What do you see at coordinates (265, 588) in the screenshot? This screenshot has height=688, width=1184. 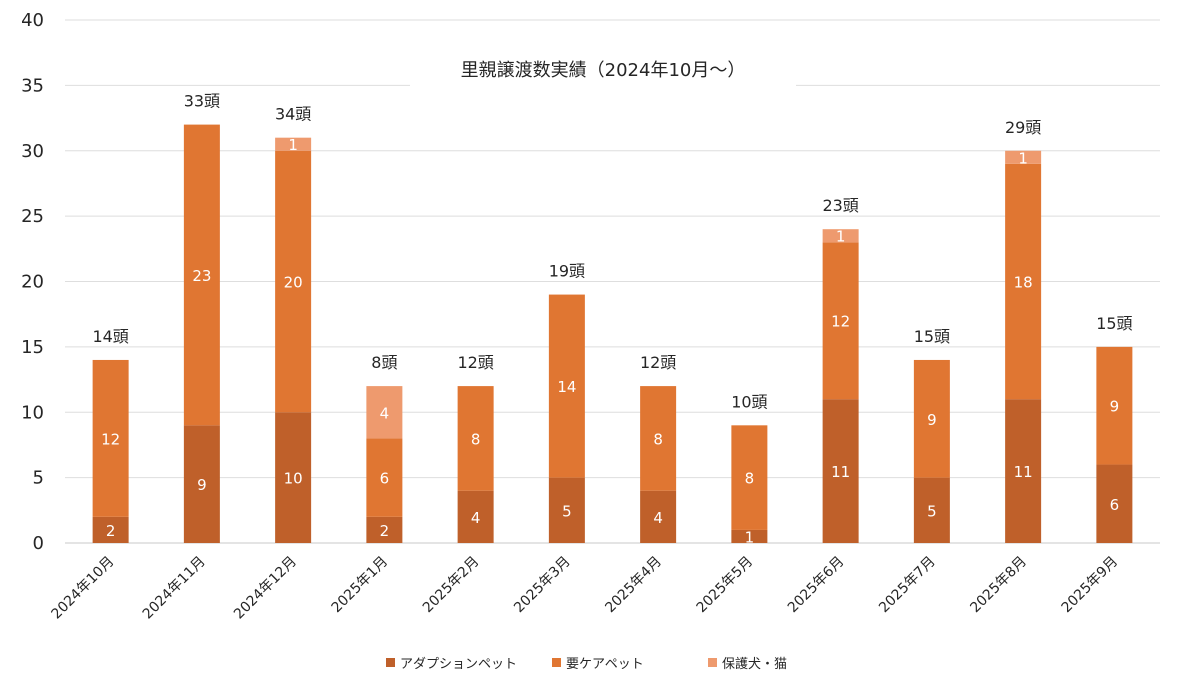 I see `x-tick-label: 2024年12月` at bounding box center [265, 588].